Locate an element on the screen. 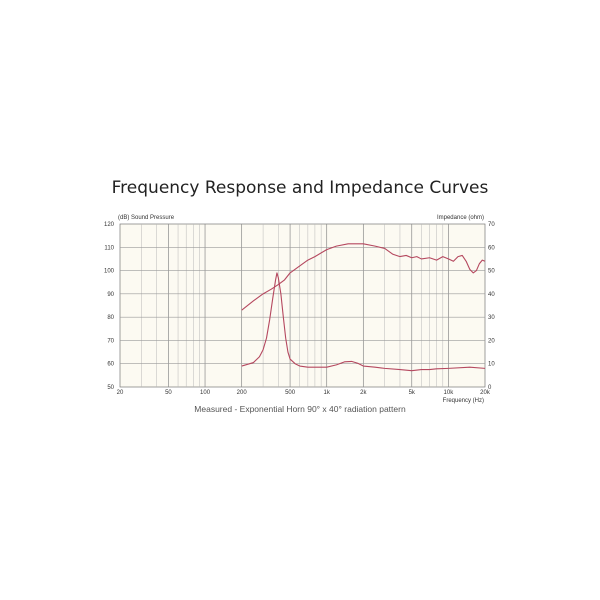 This screenshot has width=600, height=600. y2-tick-label: 40 is located at coordinates (491, 295).